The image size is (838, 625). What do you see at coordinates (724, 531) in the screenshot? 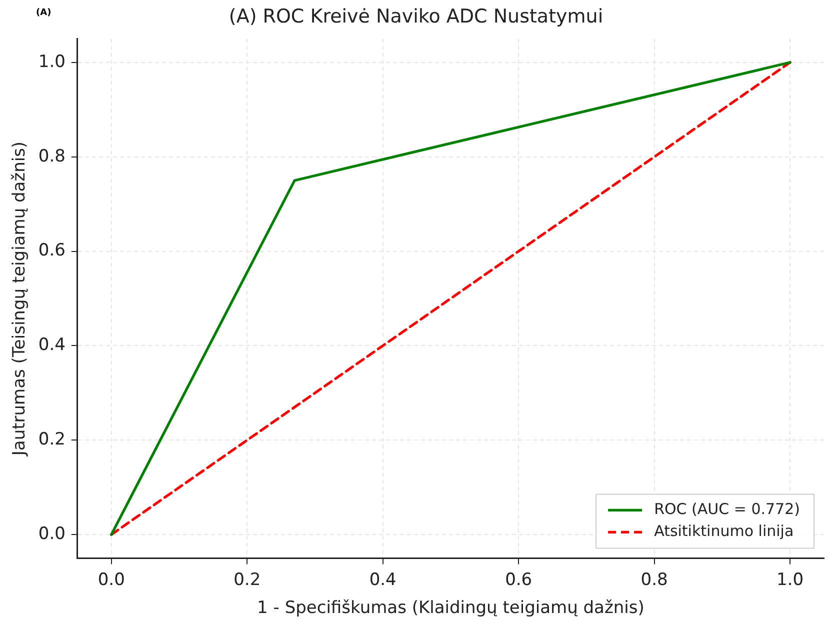
I see `legend-label: Atsitiktinumo linija` at bounding box center [724, 531].